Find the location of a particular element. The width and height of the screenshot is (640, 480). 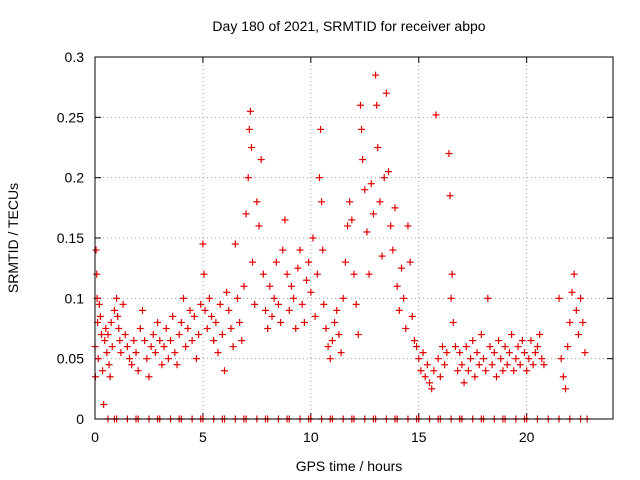

x-axis-label: GPS time / hours is located at coordinates (349, 466).